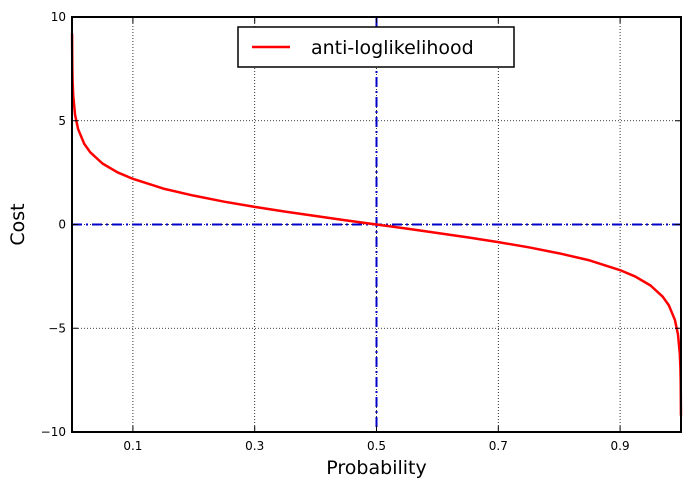  Describe the element at coordinates (58, 17) in the screenshot. I see `y-tick-label: 10` at that location.